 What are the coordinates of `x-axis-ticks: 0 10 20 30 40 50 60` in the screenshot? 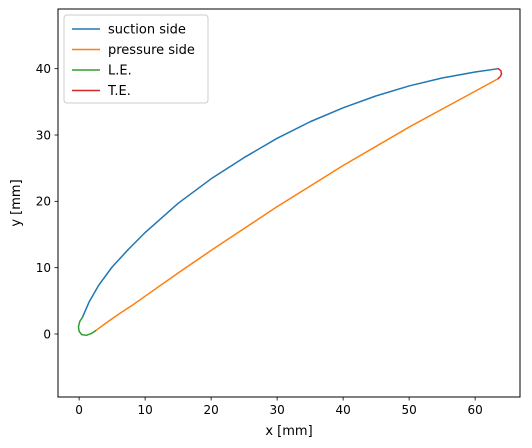 It's located at (279, 407).